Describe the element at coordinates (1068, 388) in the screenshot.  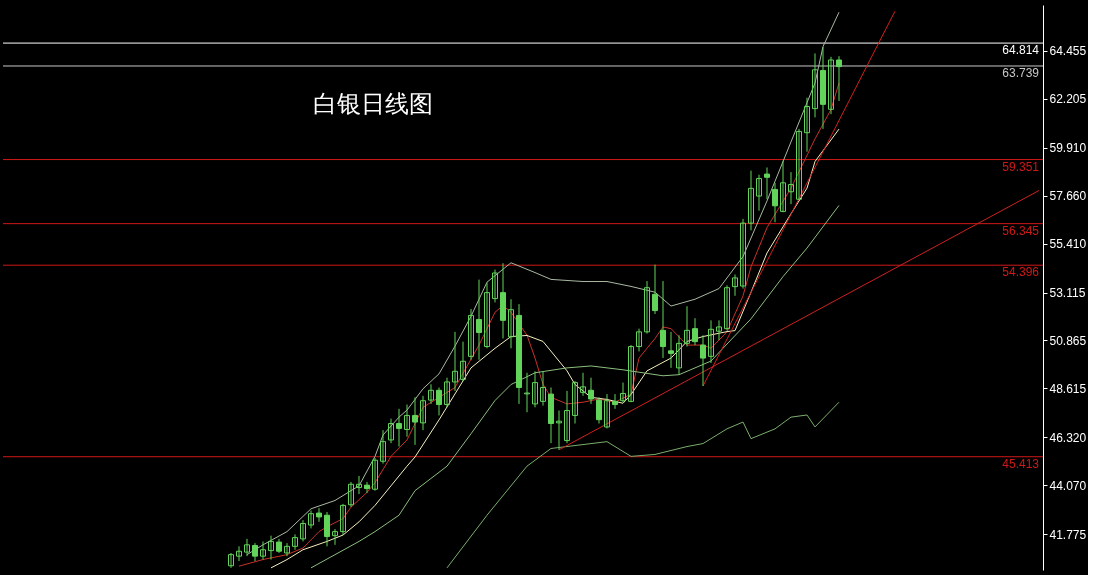
I see `y-tick-label: 48.615` at that location.